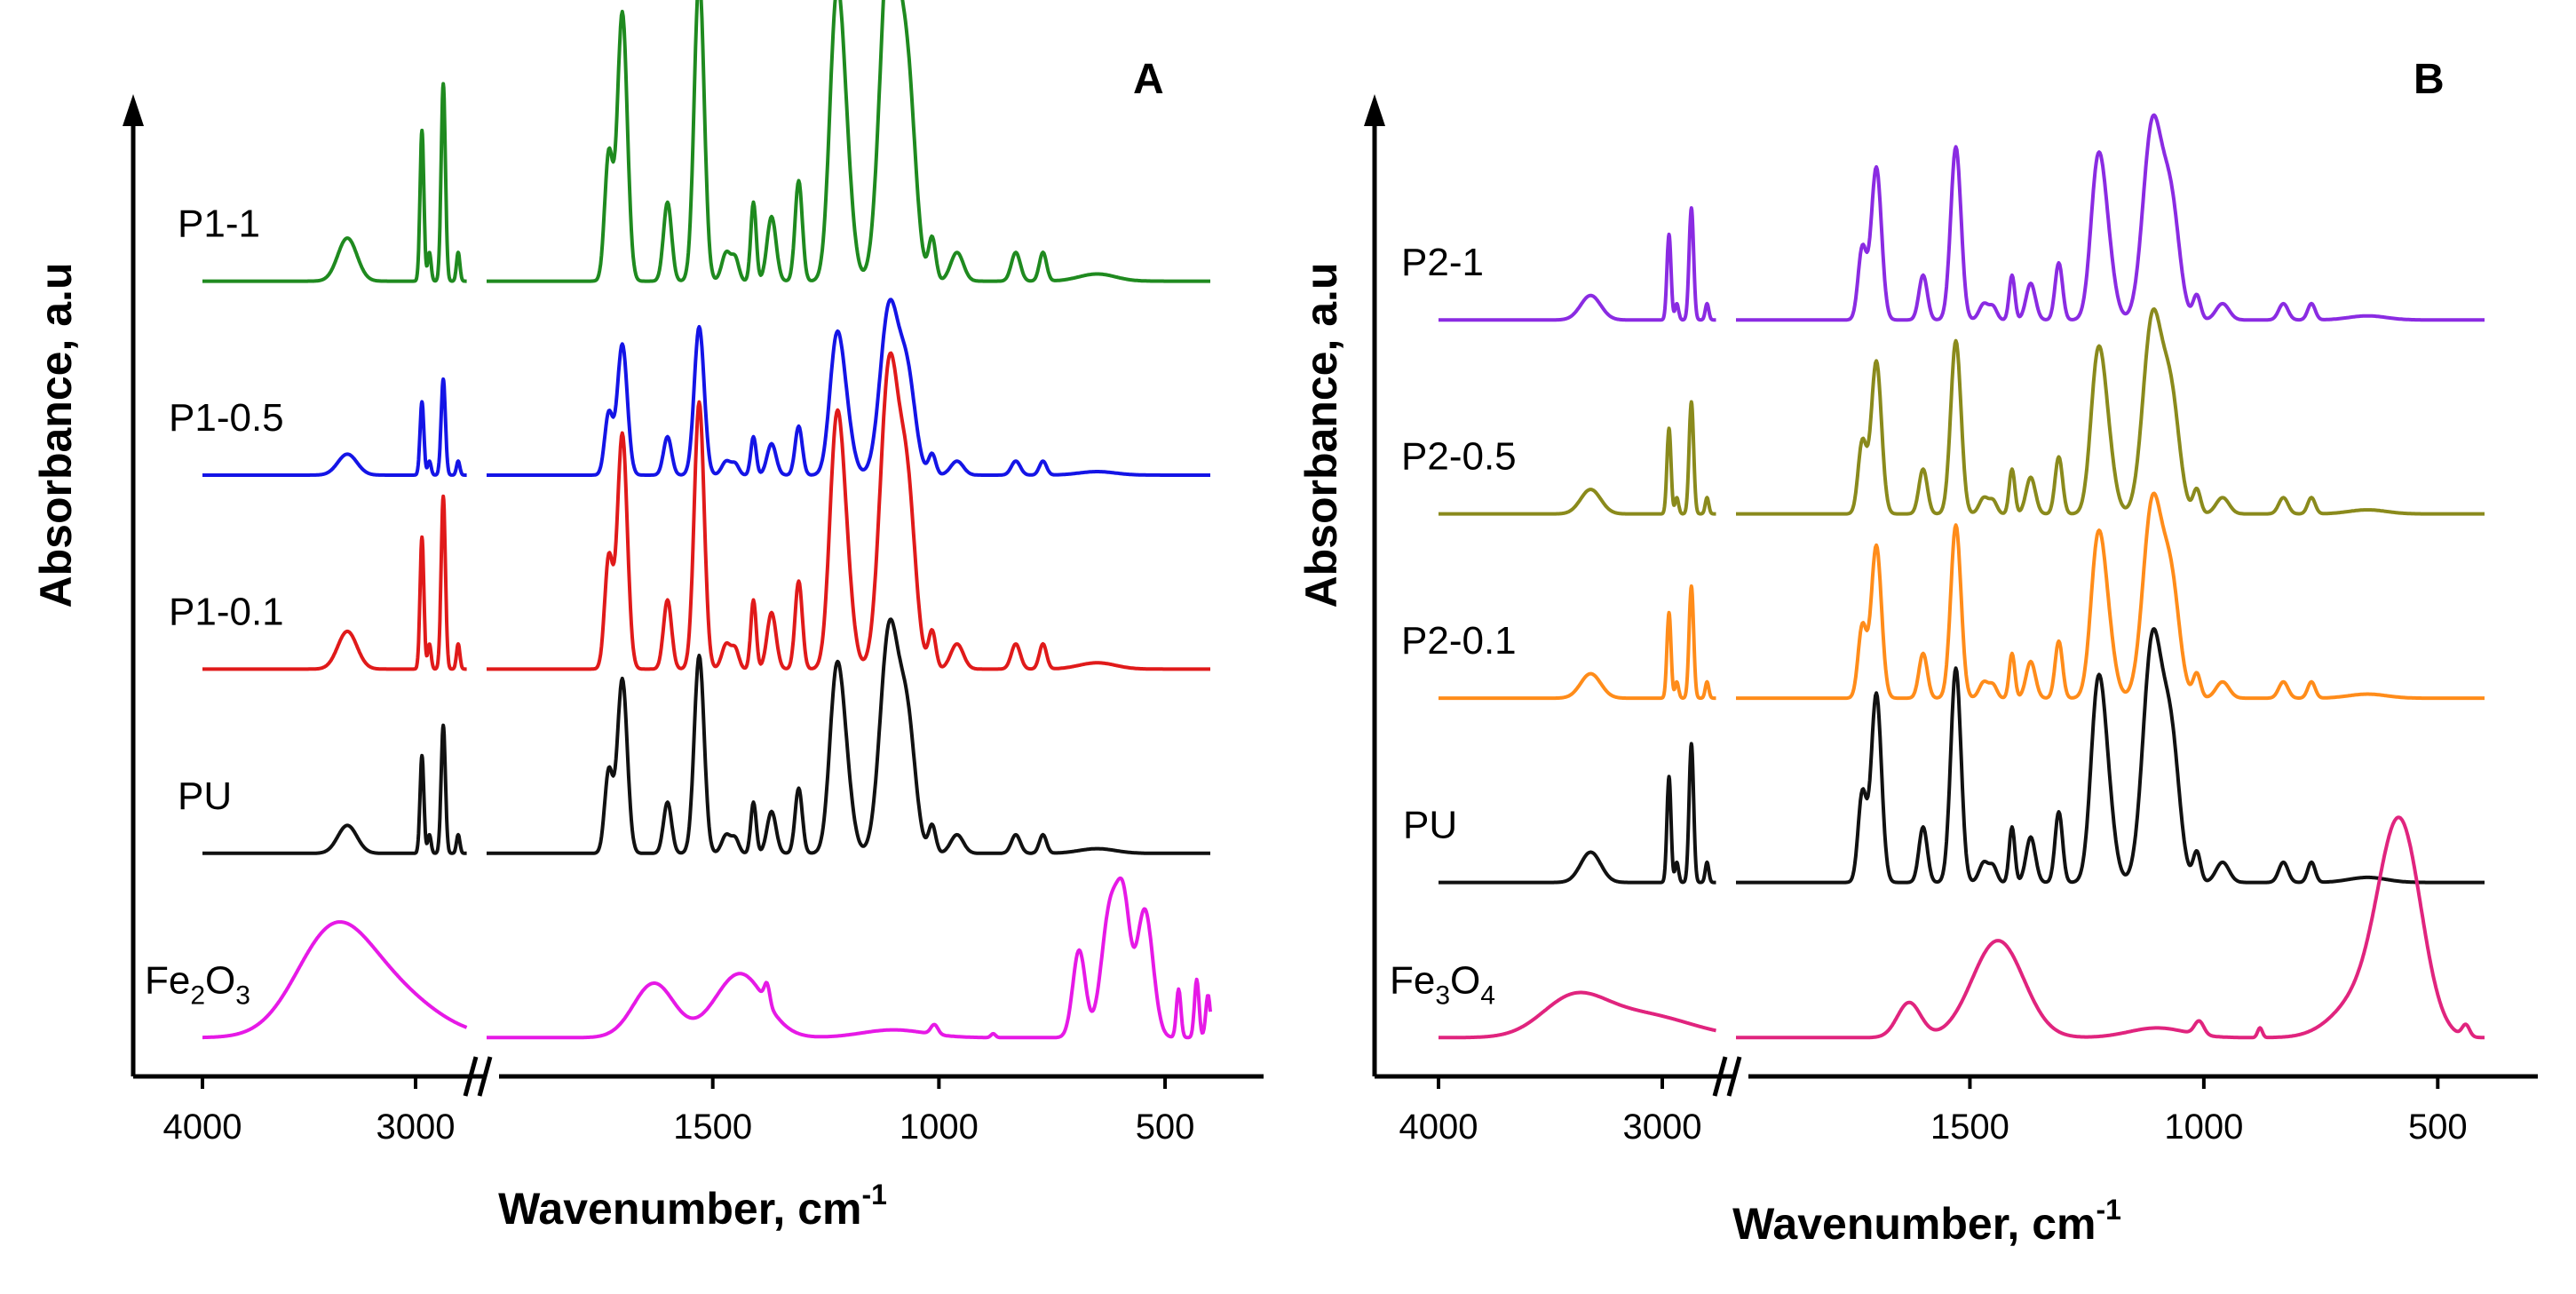  I want to click on series-label: P2-0.1, so click(1459, 641).